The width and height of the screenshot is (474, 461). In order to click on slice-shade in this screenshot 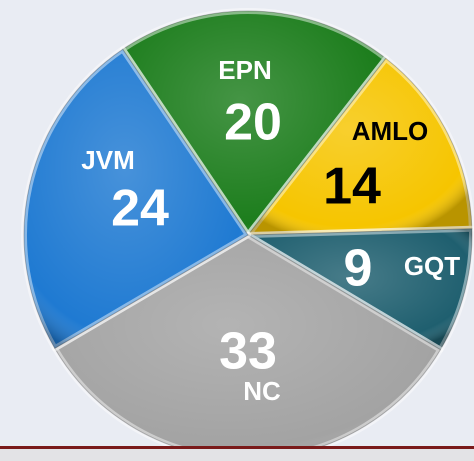, I will do `click(359, 289)`.